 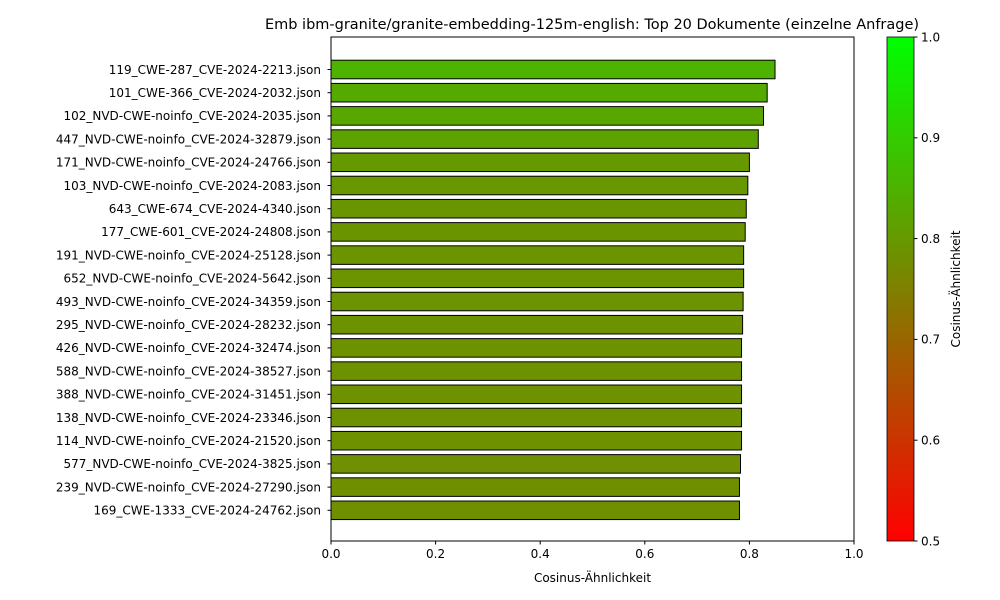 What do you see at coordinates (192, 279) in the screenshot?
I see `y-tick-label: 652_NVD-CWE-noinfo_CVE-2024-5642.json` at bounding box center [192, 279].